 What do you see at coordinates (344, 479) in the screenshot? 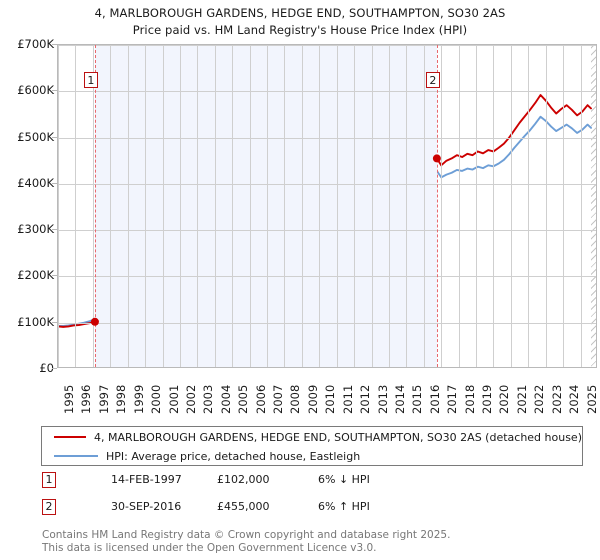
I see `sale-hpi-delta: 6% ↓ HPI` at bounding box center [344, 479].